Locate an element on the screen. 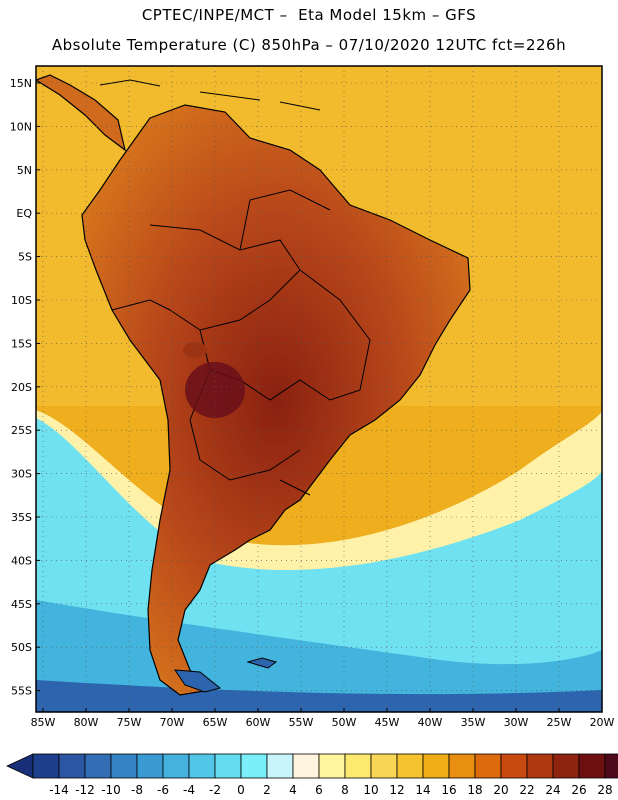 The height and width of the screenshot is (800, 618). lon-label: 60W is located at coordinates (258, 722).